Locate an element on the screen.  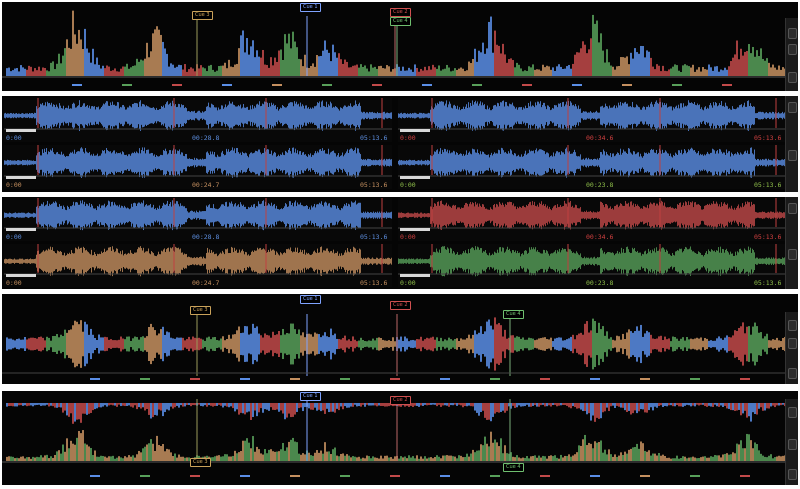
deck-4b: 0:00 00:23.8 05:13.6 is located at coordinates (592, 265).